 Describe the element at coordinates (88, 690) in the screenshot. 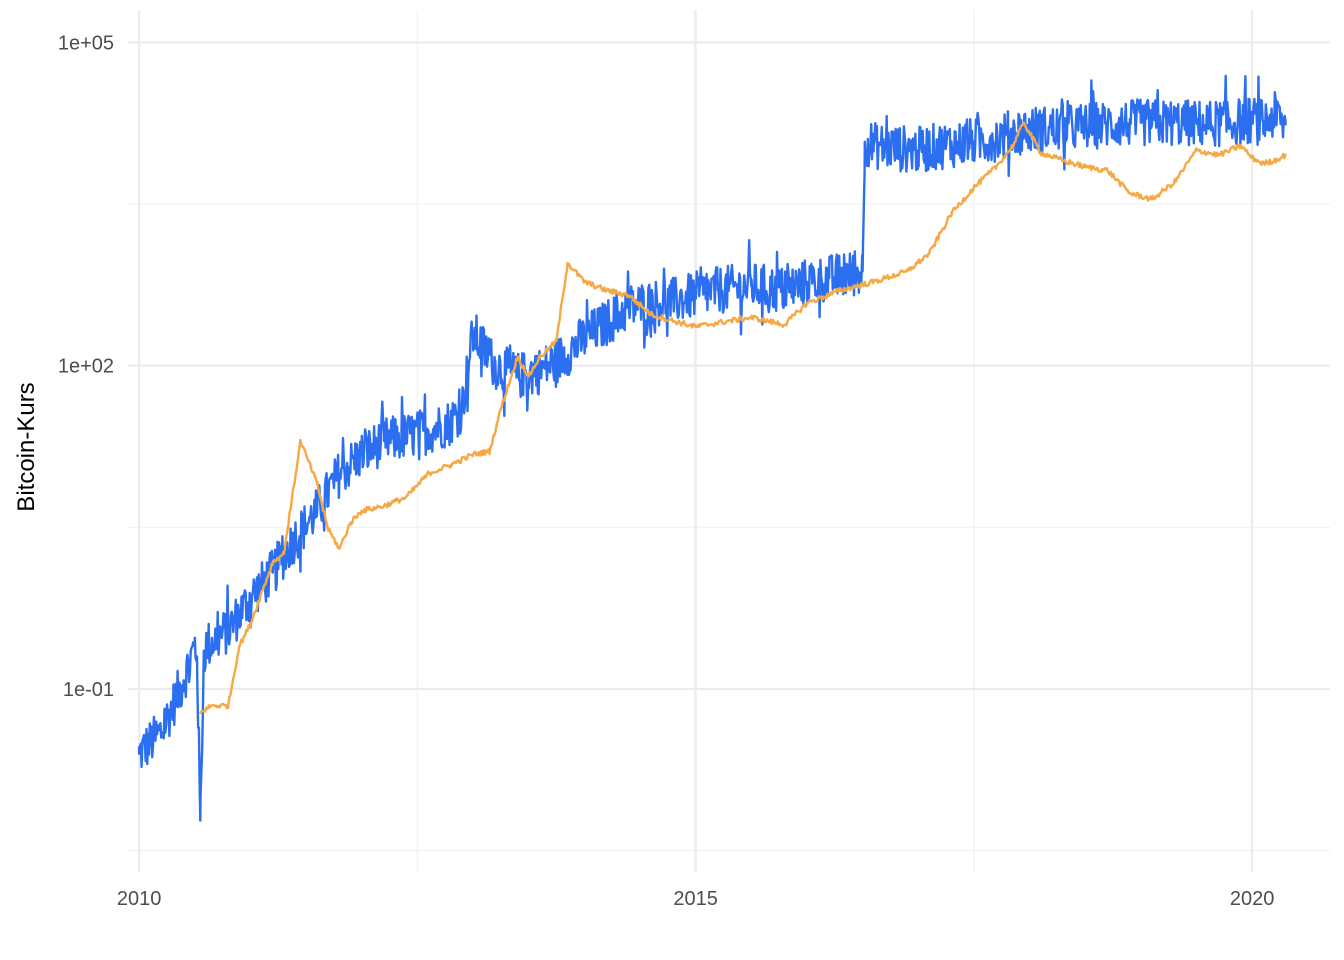

I see `y-tick-label: 1e-01` at that location.